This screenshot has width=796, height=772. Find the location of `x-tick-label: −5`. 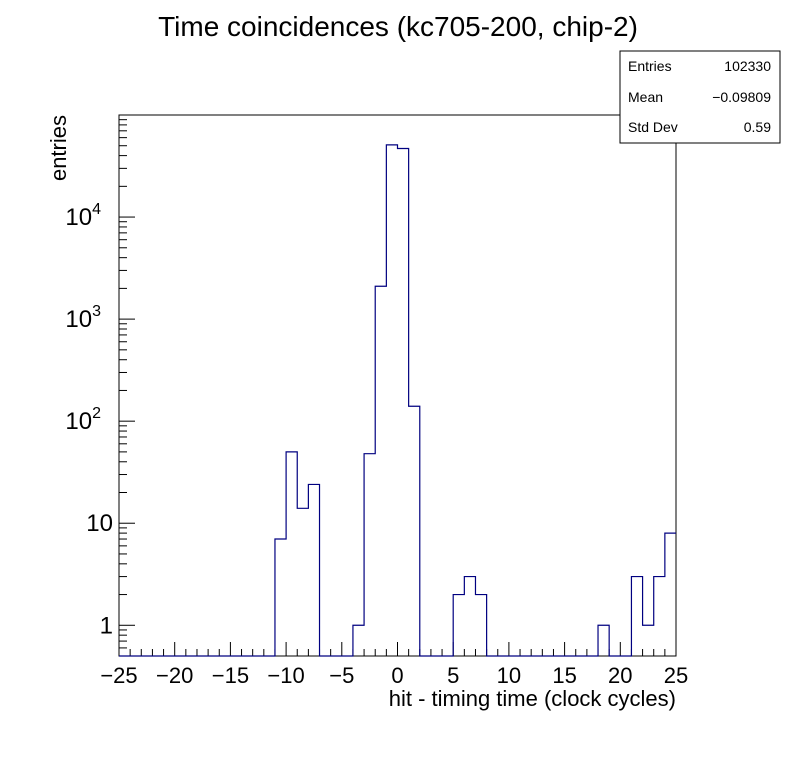

x-tick-label: −5 is located at coordinates (341, 675).